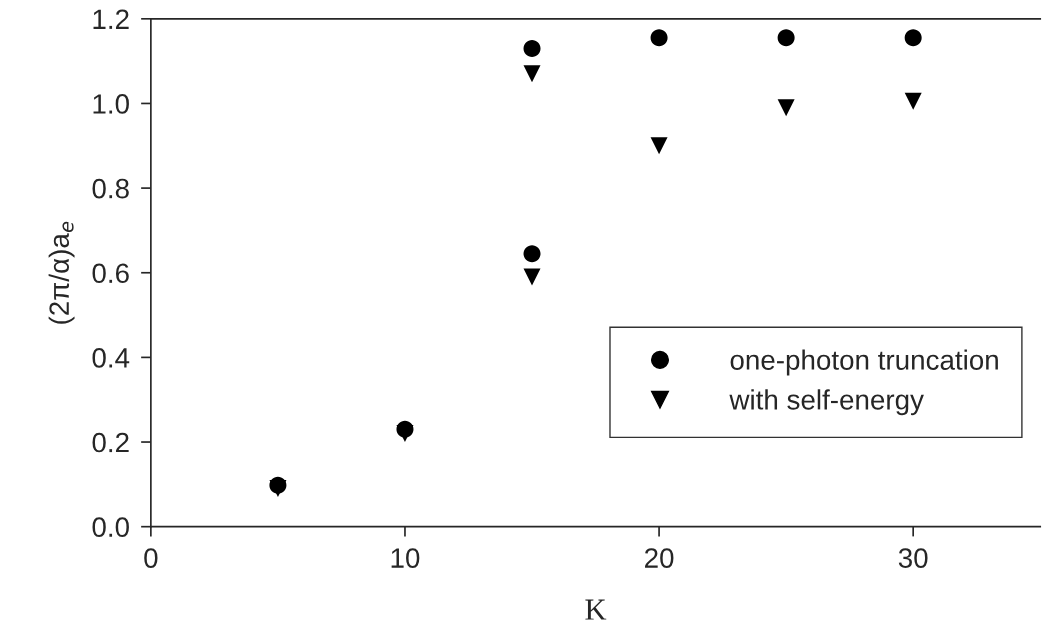 This screenshot has width=1055, height=627. What do you see at coordinates (110, 527) in the screenshot?
I see `y-tick-label: 0.0` at bounding box center [110, 527].